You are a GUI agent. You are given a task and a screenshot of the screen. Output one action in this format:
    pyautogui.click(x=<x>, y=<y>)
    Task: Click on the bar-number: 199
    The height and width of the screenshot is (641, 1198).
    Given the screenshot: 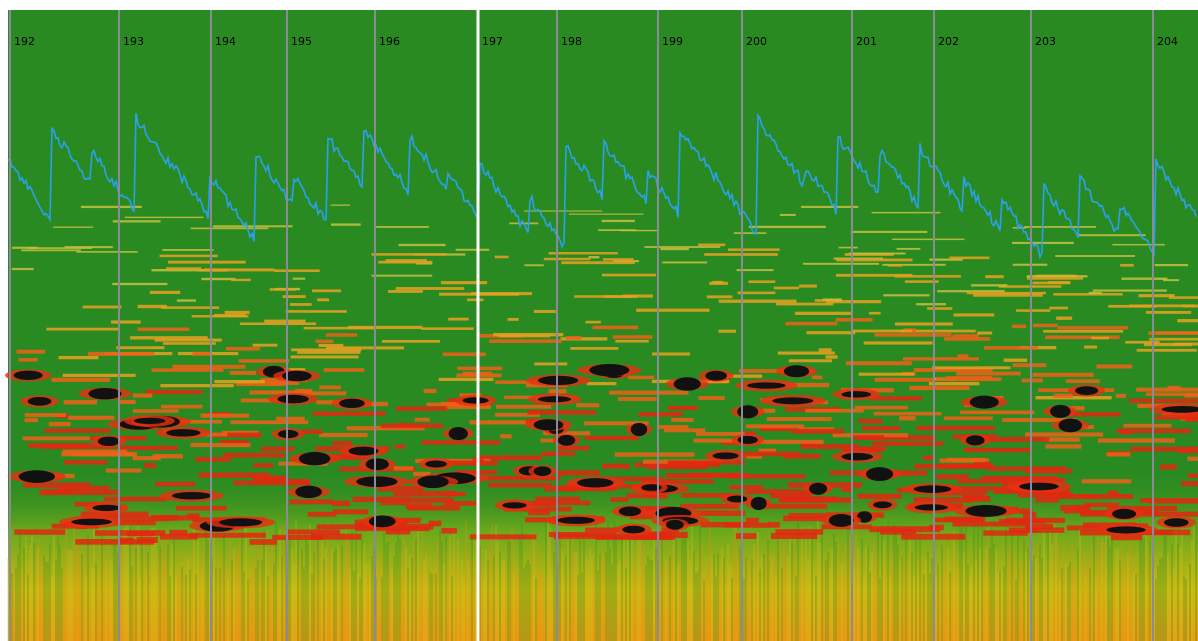 What is the action you would take?
    pyautogui.click(x=672, y=41)
    